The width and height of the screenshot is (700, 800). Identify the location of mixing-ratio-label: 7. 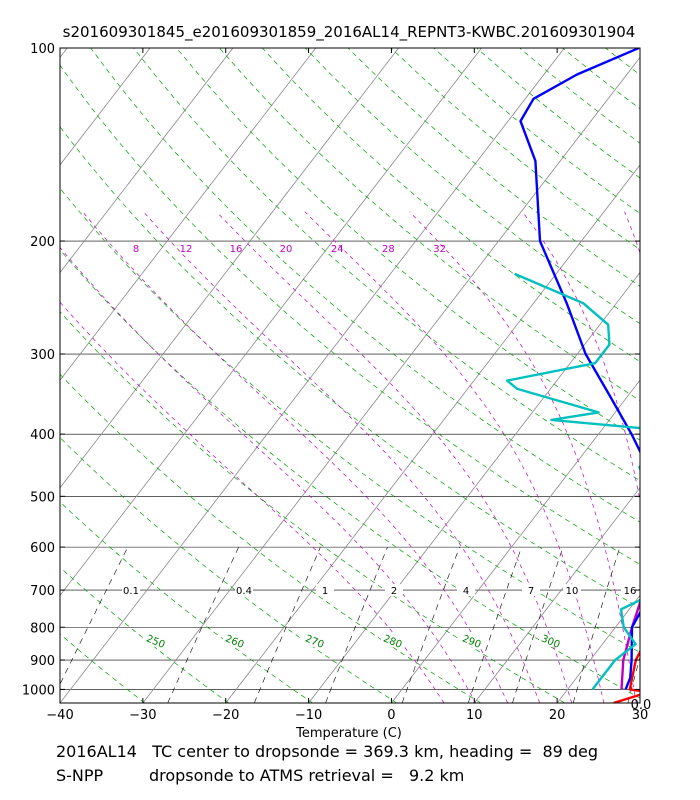
(531, 591).